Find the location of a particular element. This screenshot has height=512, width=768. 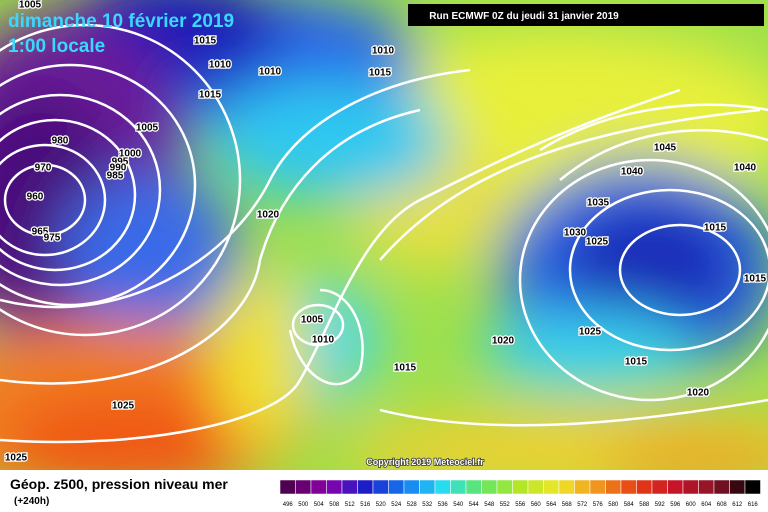

isobar-label: 1035 is located at coordinates (598, 203).